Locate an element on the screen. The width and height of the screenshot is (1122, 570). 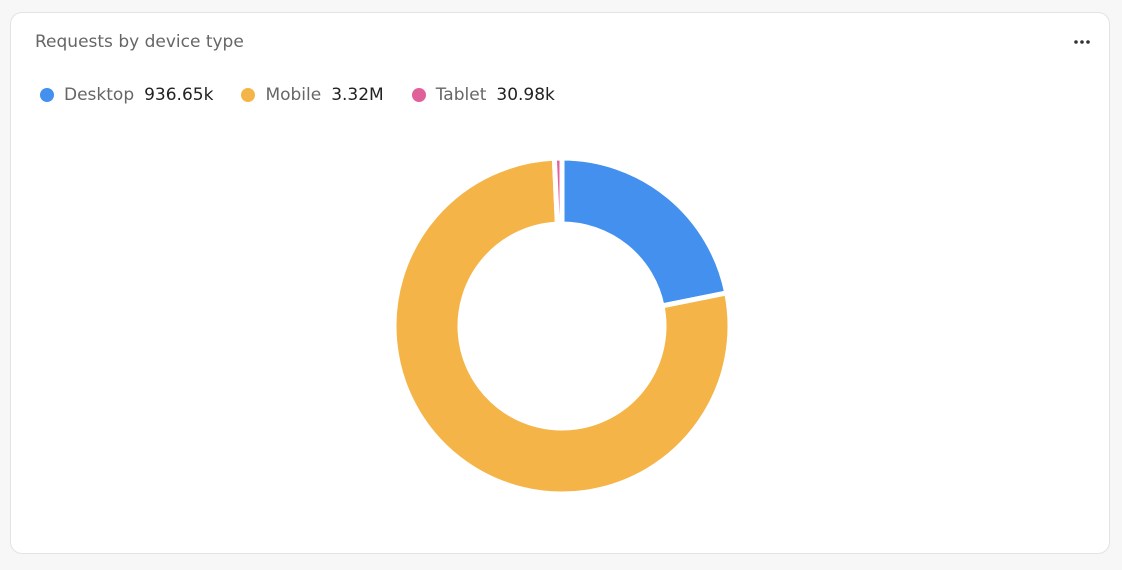
legend-item: Tablet 30.98k is located at coordinates (483, 95).